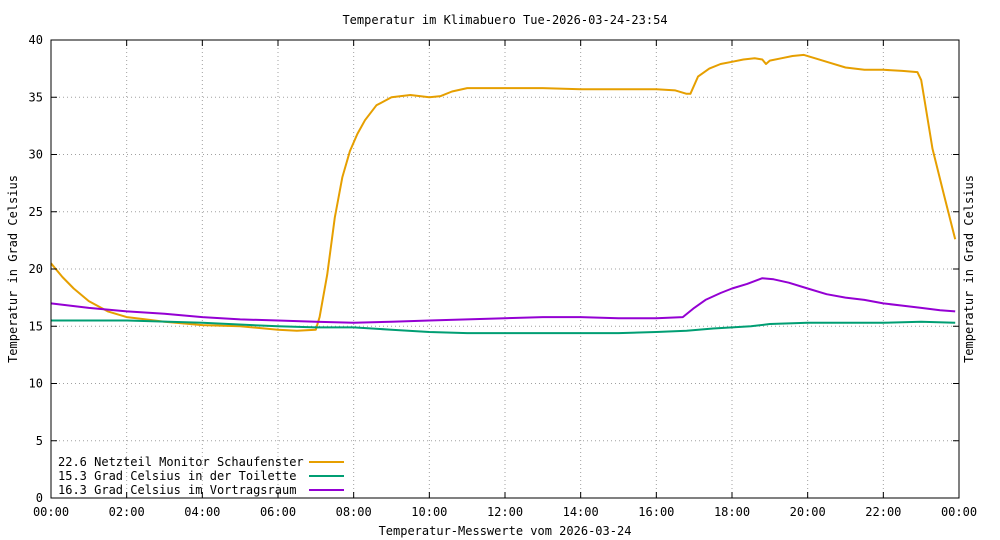 Image resolution: width=1000 pixels, height=540 pixels. I want to click on x-axis-label: Temperatur-Messwerte vom 2026-03-24, so click(505, 531).